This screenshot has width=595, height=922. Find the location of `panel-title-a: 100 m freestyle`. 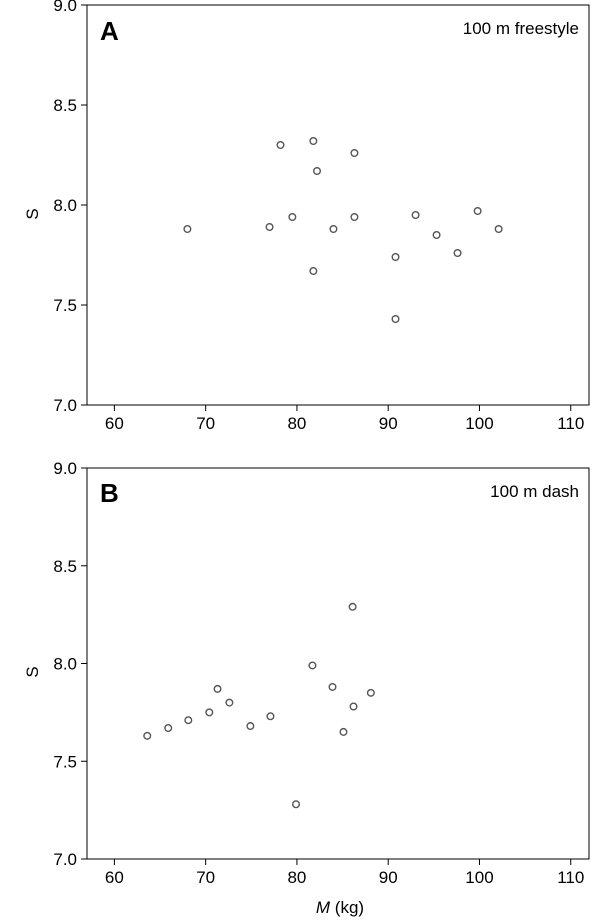

panel-title-a: 100 m freestyle is located at coordinates (521, 28).